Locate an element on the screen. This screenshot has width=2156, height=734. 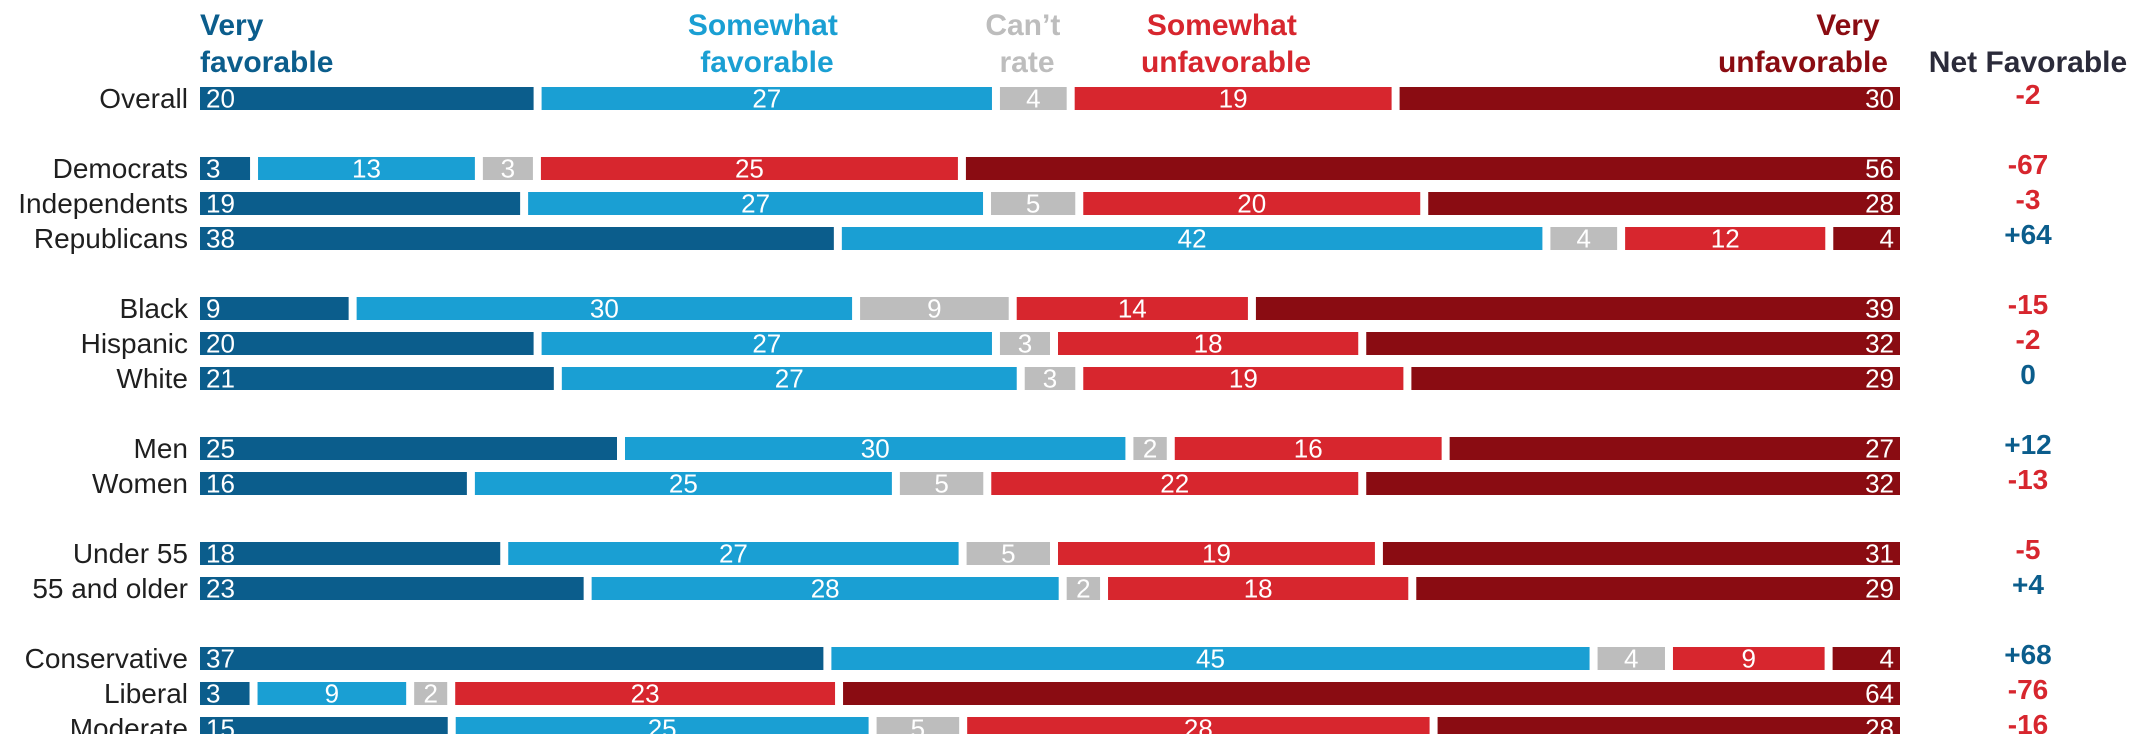
data-label-very-unfavorable: 29 is located at coordinates (1879, 589).